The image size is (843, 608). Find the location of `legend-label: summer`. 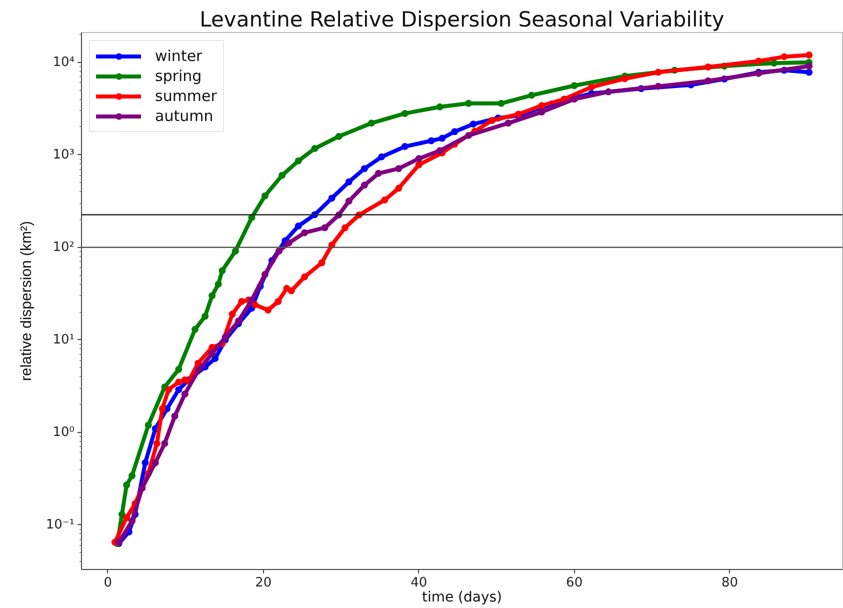

legend-label: summer is located at coordinates (186, 96).